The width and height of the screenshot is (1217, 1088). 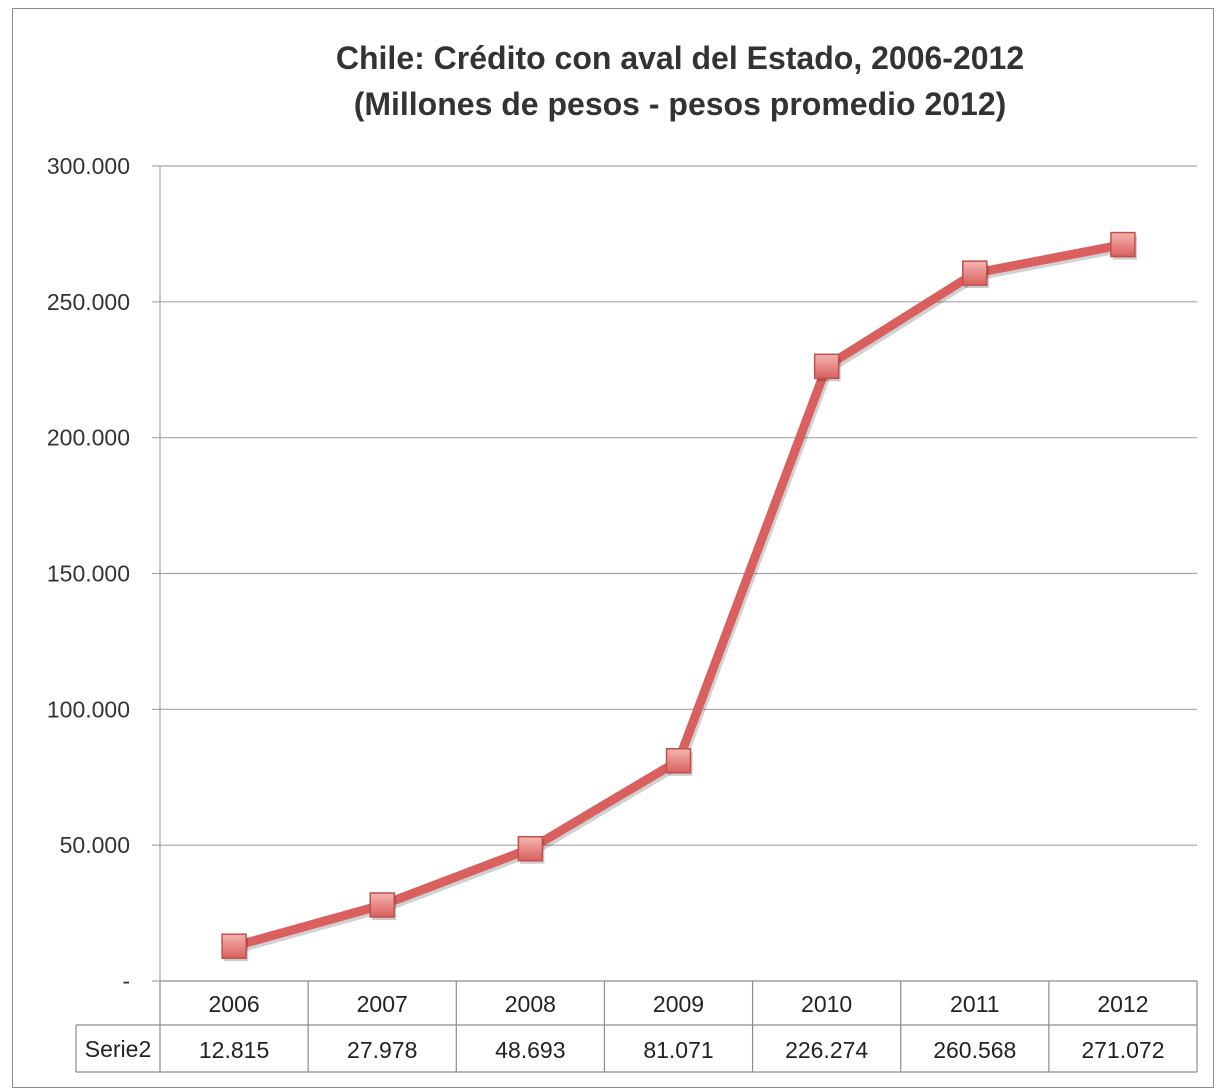 I want to click on data-label: 27.978, so click(x=382, y=1050).